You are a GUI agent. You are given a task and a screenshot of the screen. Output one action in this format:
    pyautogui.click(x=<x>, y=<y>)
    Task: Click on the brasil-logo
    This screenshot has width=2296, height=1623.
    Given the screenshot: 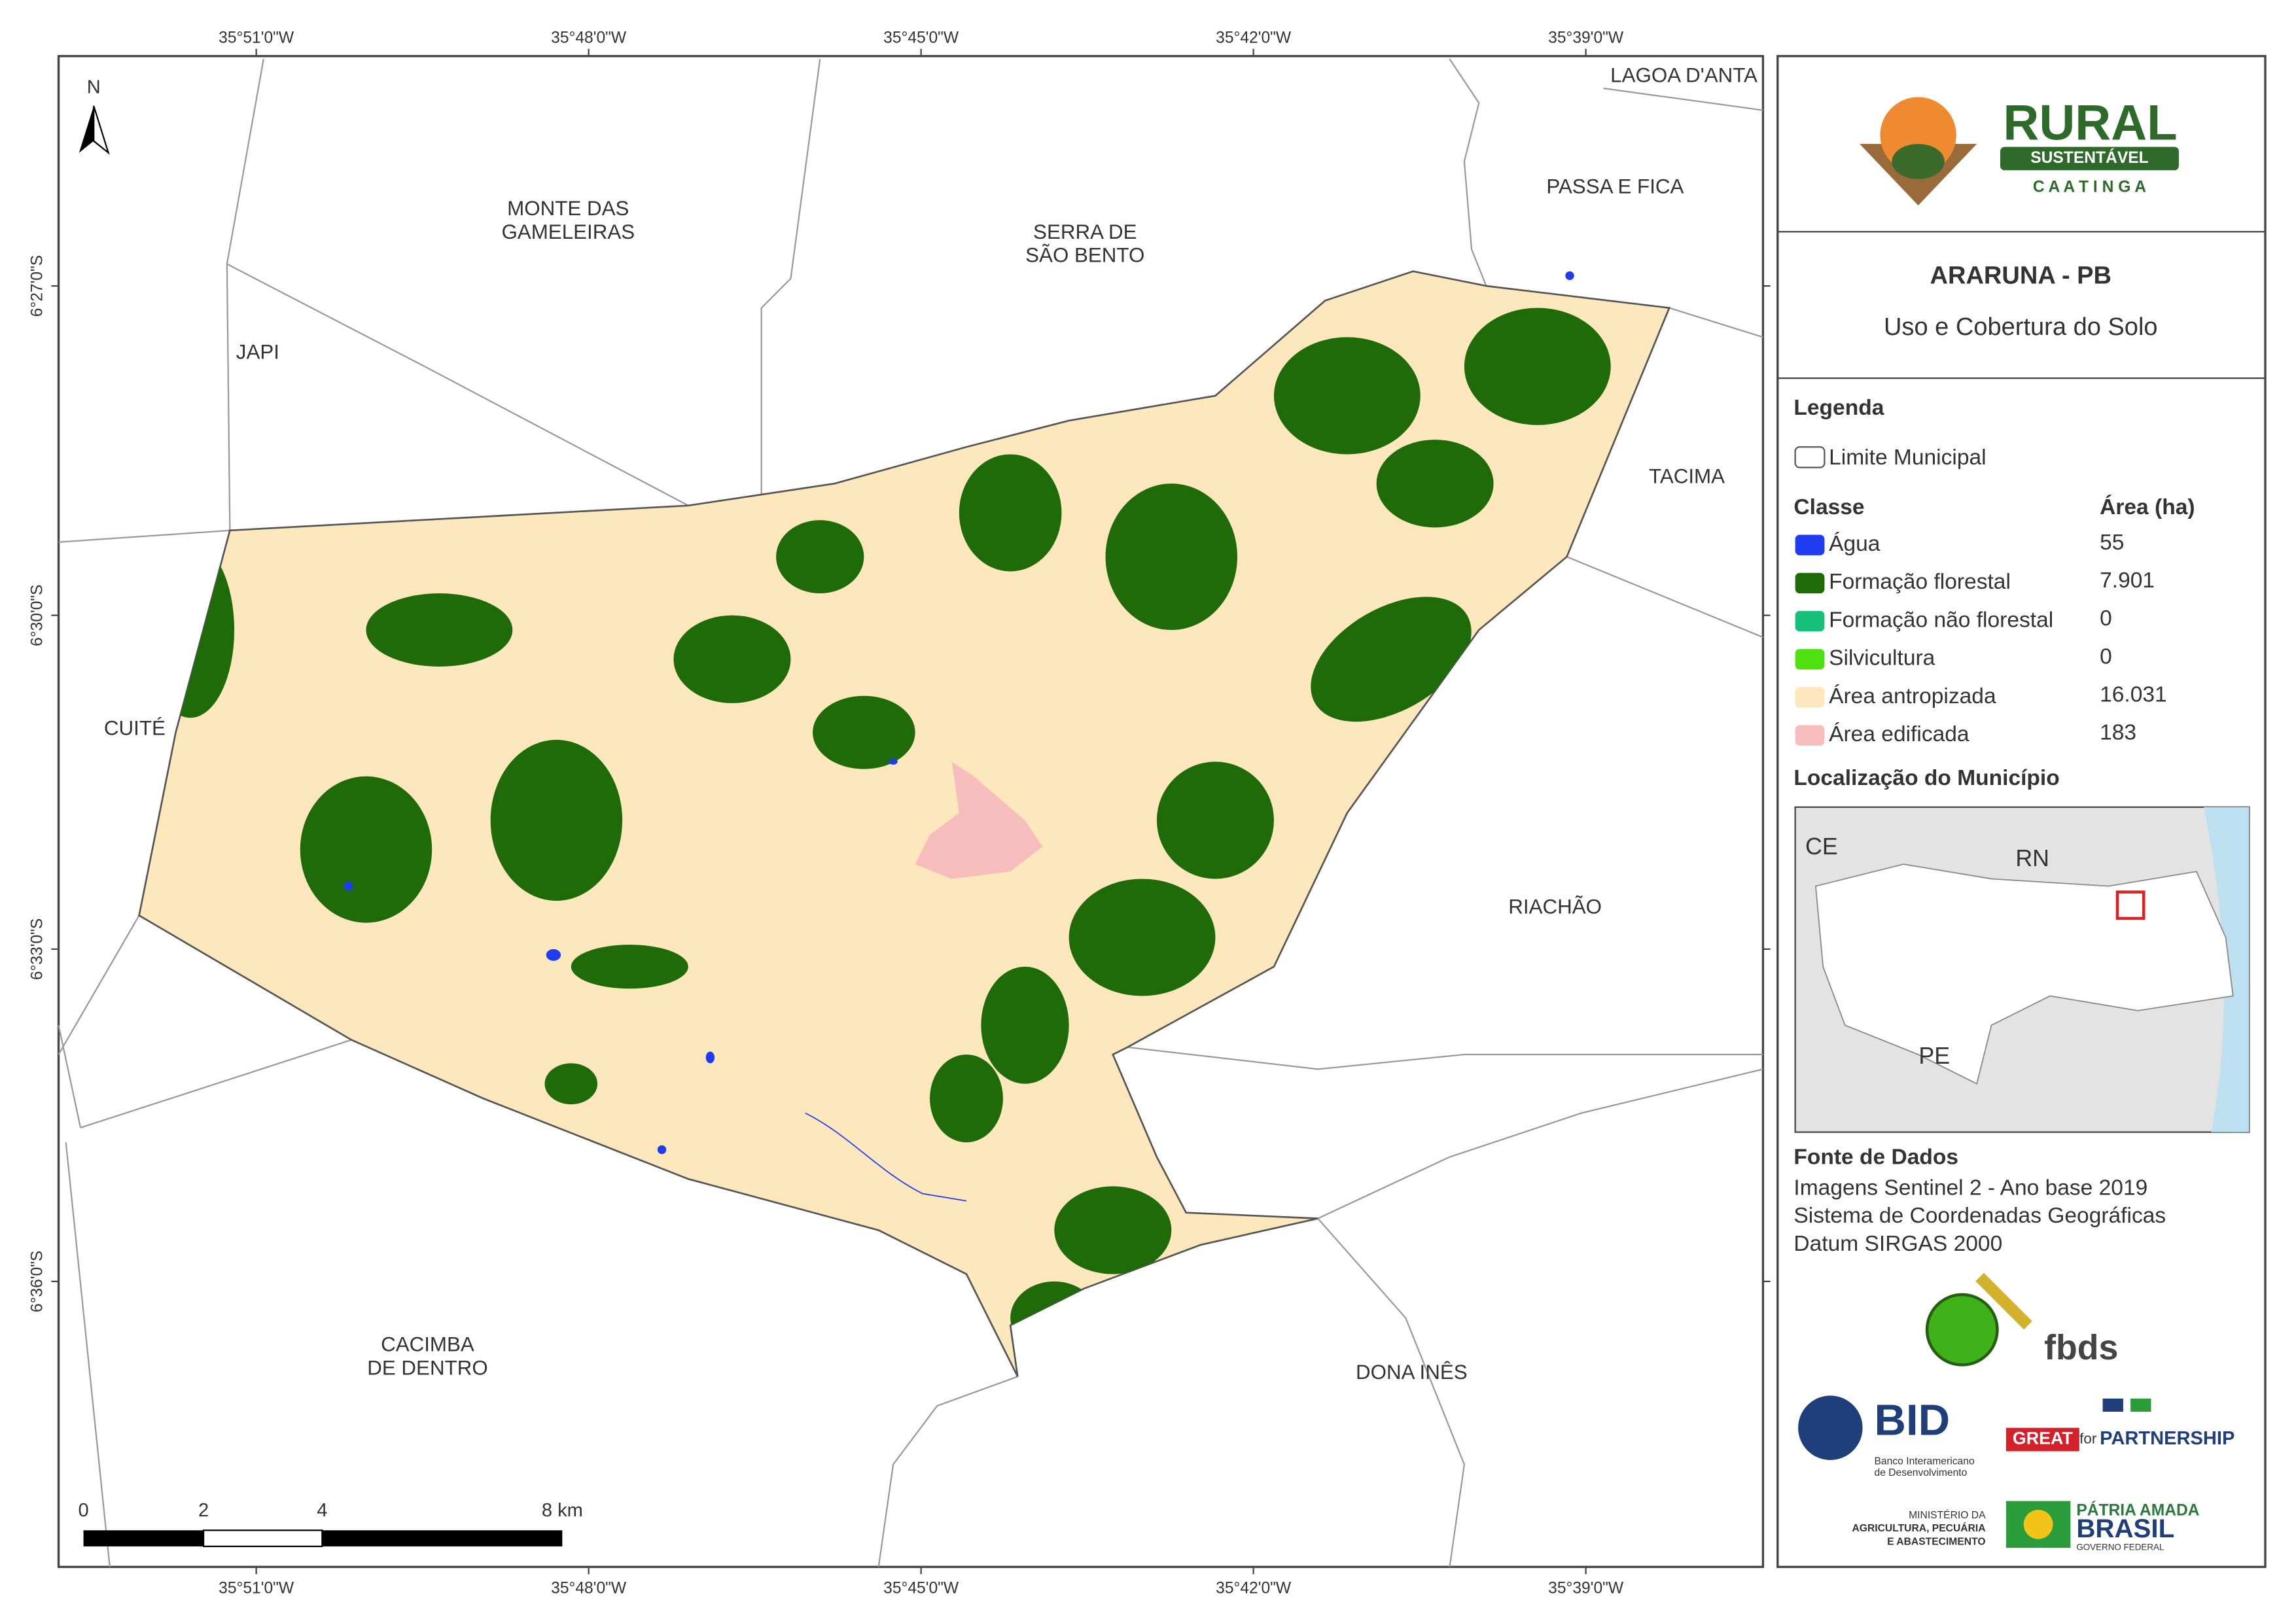 What is the action you would take?
    pyautogui.click(x=2038, y=1525)
    